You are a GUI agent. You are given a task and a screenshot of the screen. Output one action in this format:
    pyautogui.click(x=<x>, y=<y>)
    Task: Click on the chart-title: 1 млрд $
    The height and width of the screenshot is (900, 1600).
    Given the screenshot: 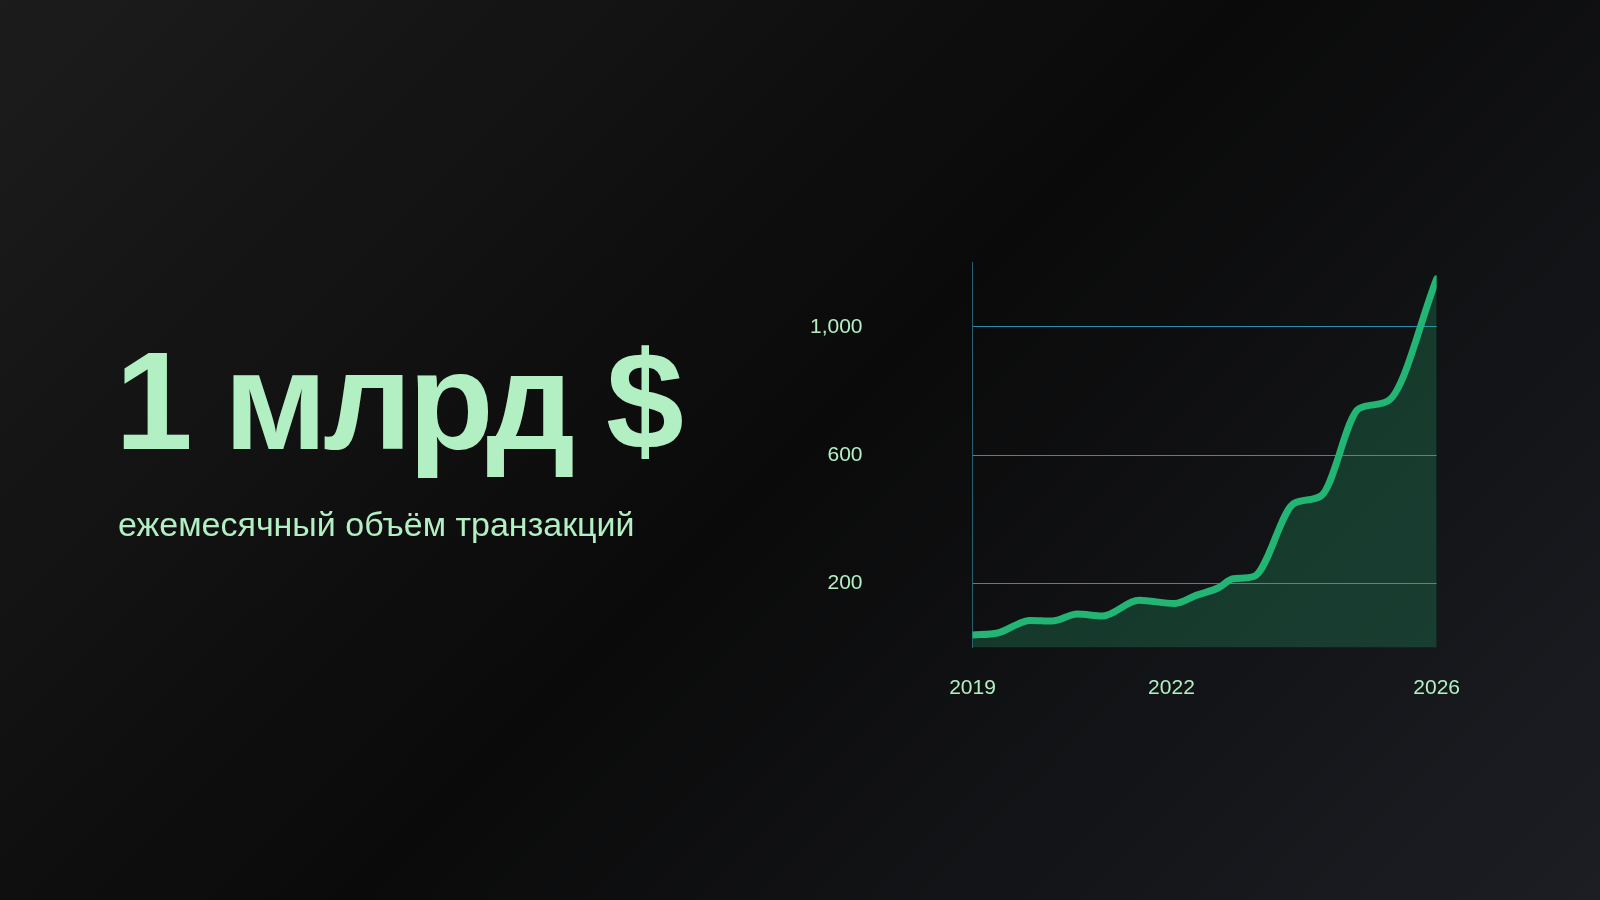 What is the action you would take?
    pyautogui.click(x=397, y=401)
    